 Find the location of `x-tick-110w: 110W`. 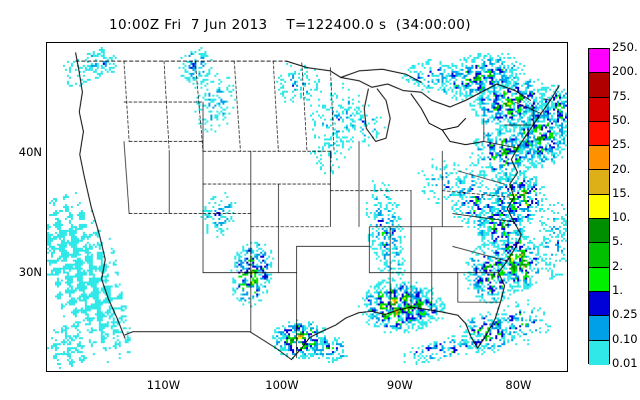

x-tick-110w: 110W is located at coordinates (163, 385).